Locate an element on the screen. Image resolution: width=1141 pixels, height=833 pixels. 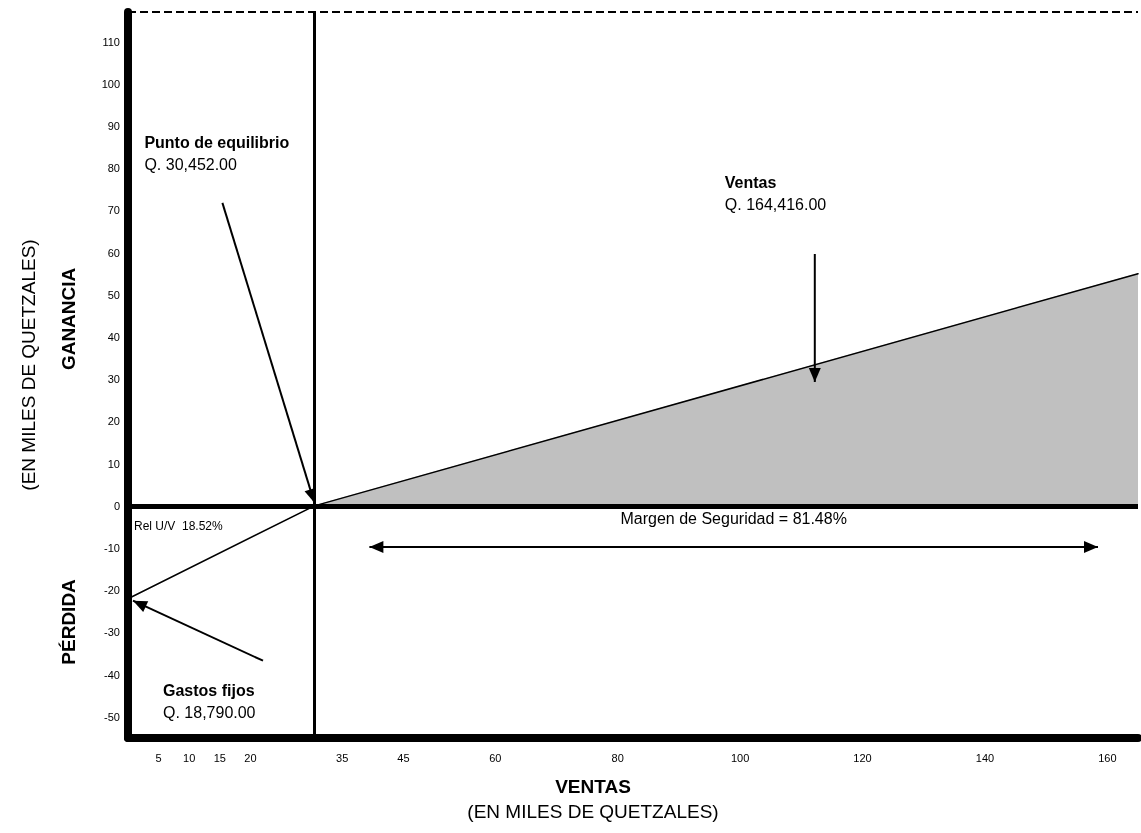
x-tick-label: 15 is located at coordinates (219, 757).